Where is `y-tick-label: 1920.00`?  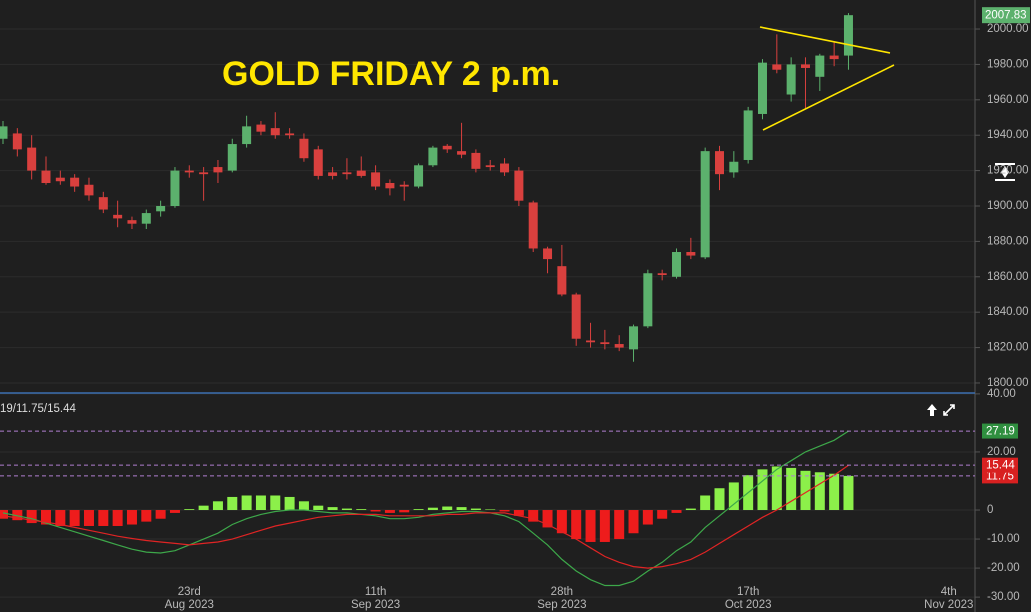 y-tick-label: 1920.00 is located at coordinates (1008, 171).